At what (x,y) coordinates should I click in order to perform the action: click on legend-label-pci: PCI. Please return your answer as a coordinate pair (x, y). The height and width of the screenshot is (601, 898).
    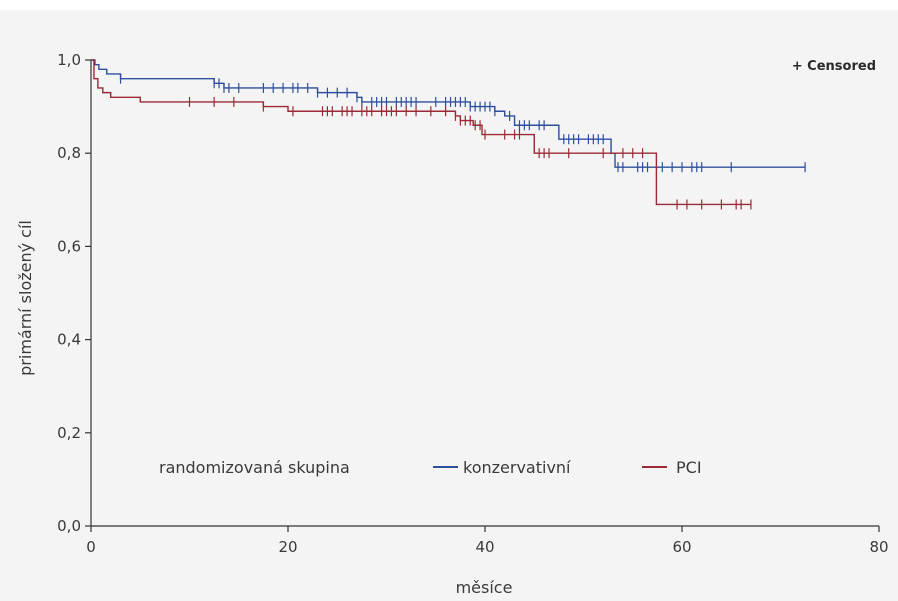
    Looking at the image, I should click on (689, 467).